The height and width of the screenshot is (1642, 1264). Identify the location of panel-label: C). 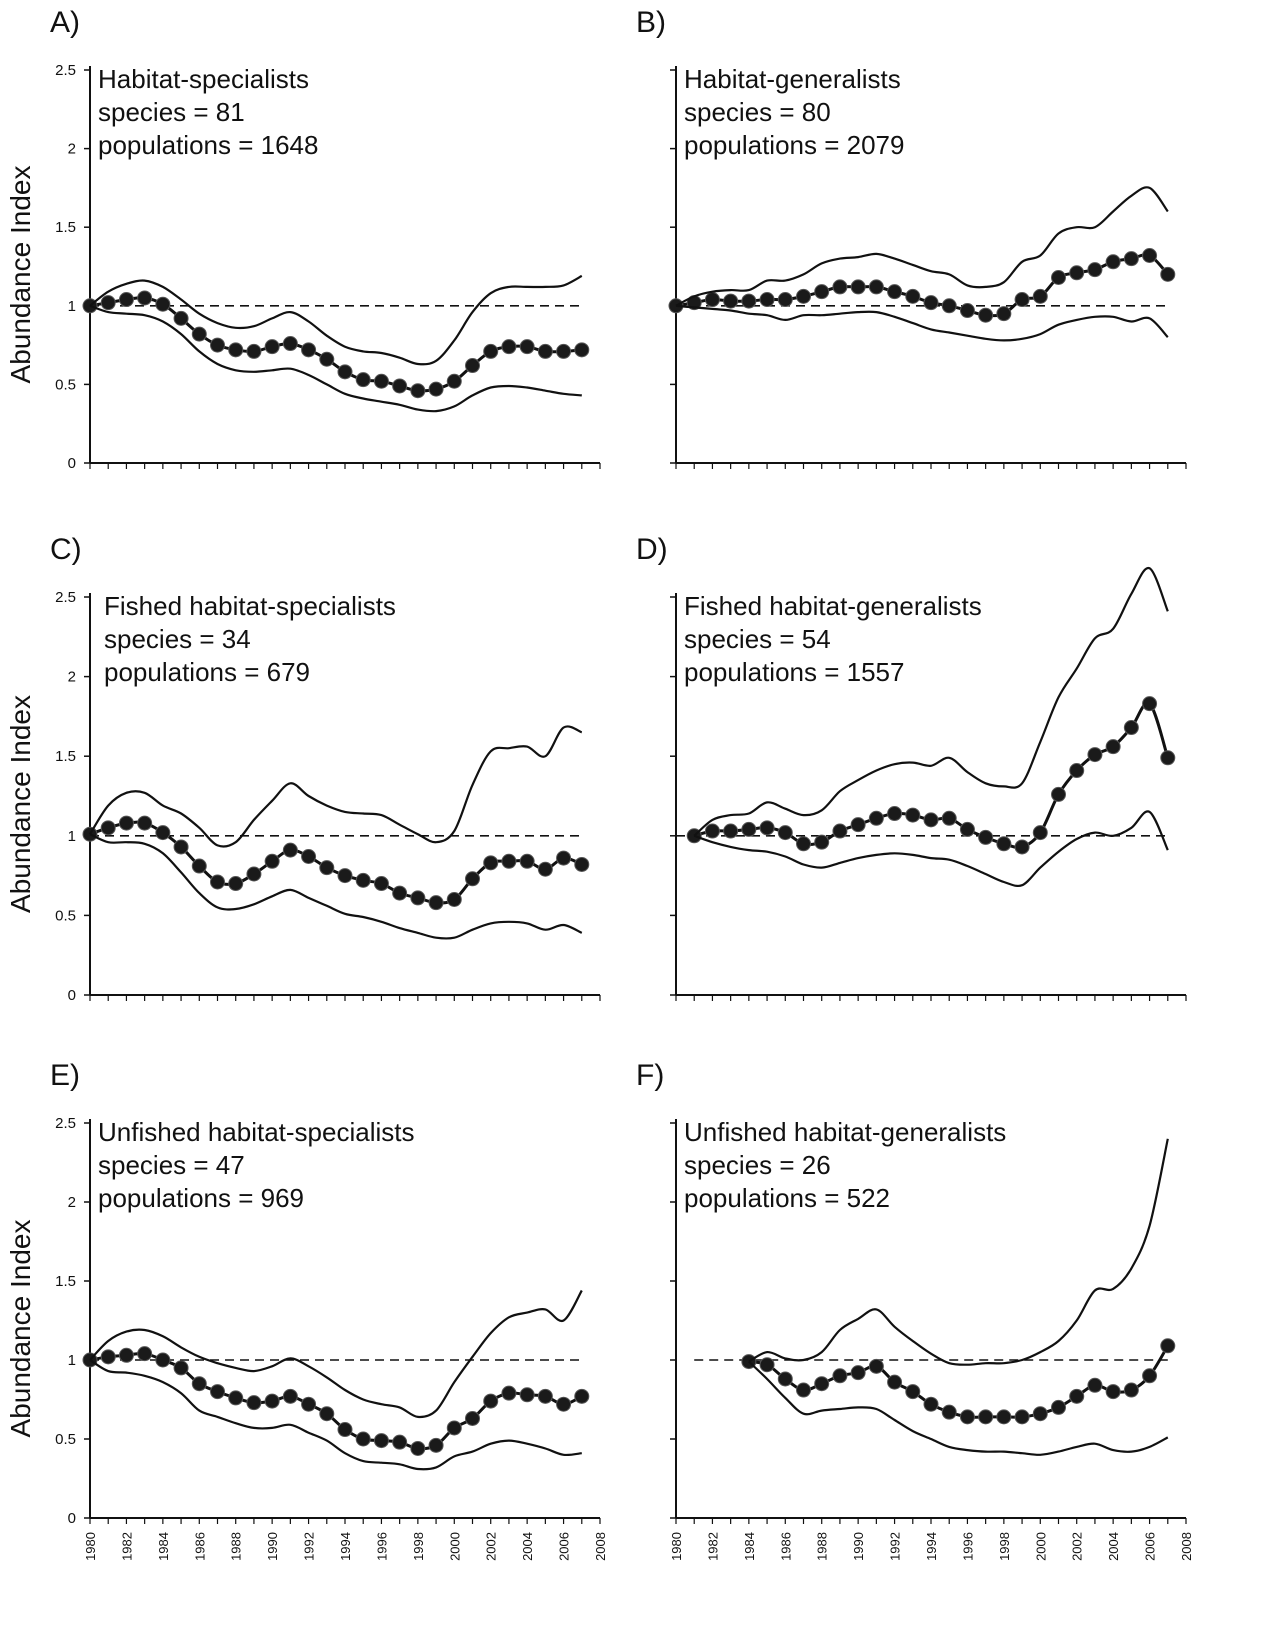
(66, 549).